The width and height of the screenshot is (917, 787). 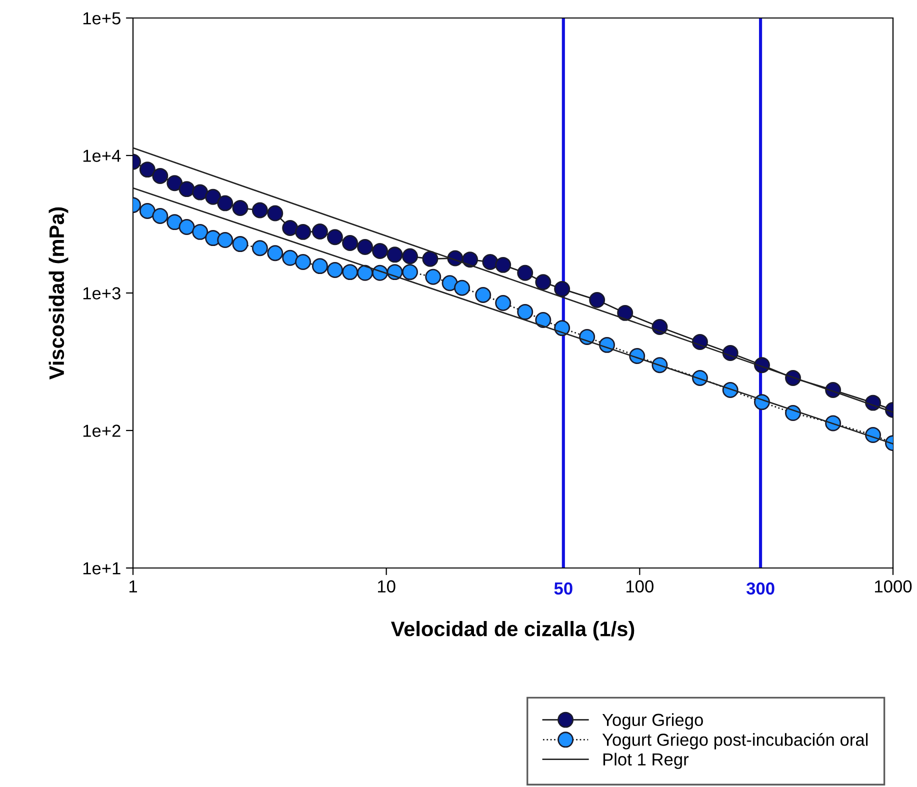 What do you see at coordinates (101, 430) in the screenshot?
I see `y-tick-label: 1e+2` at bounding box center [101, 430].